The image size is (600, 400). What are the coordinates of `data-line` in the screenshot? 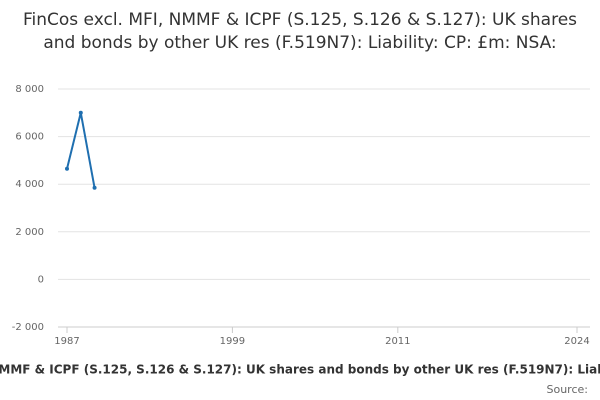 It's located at (81, 150).